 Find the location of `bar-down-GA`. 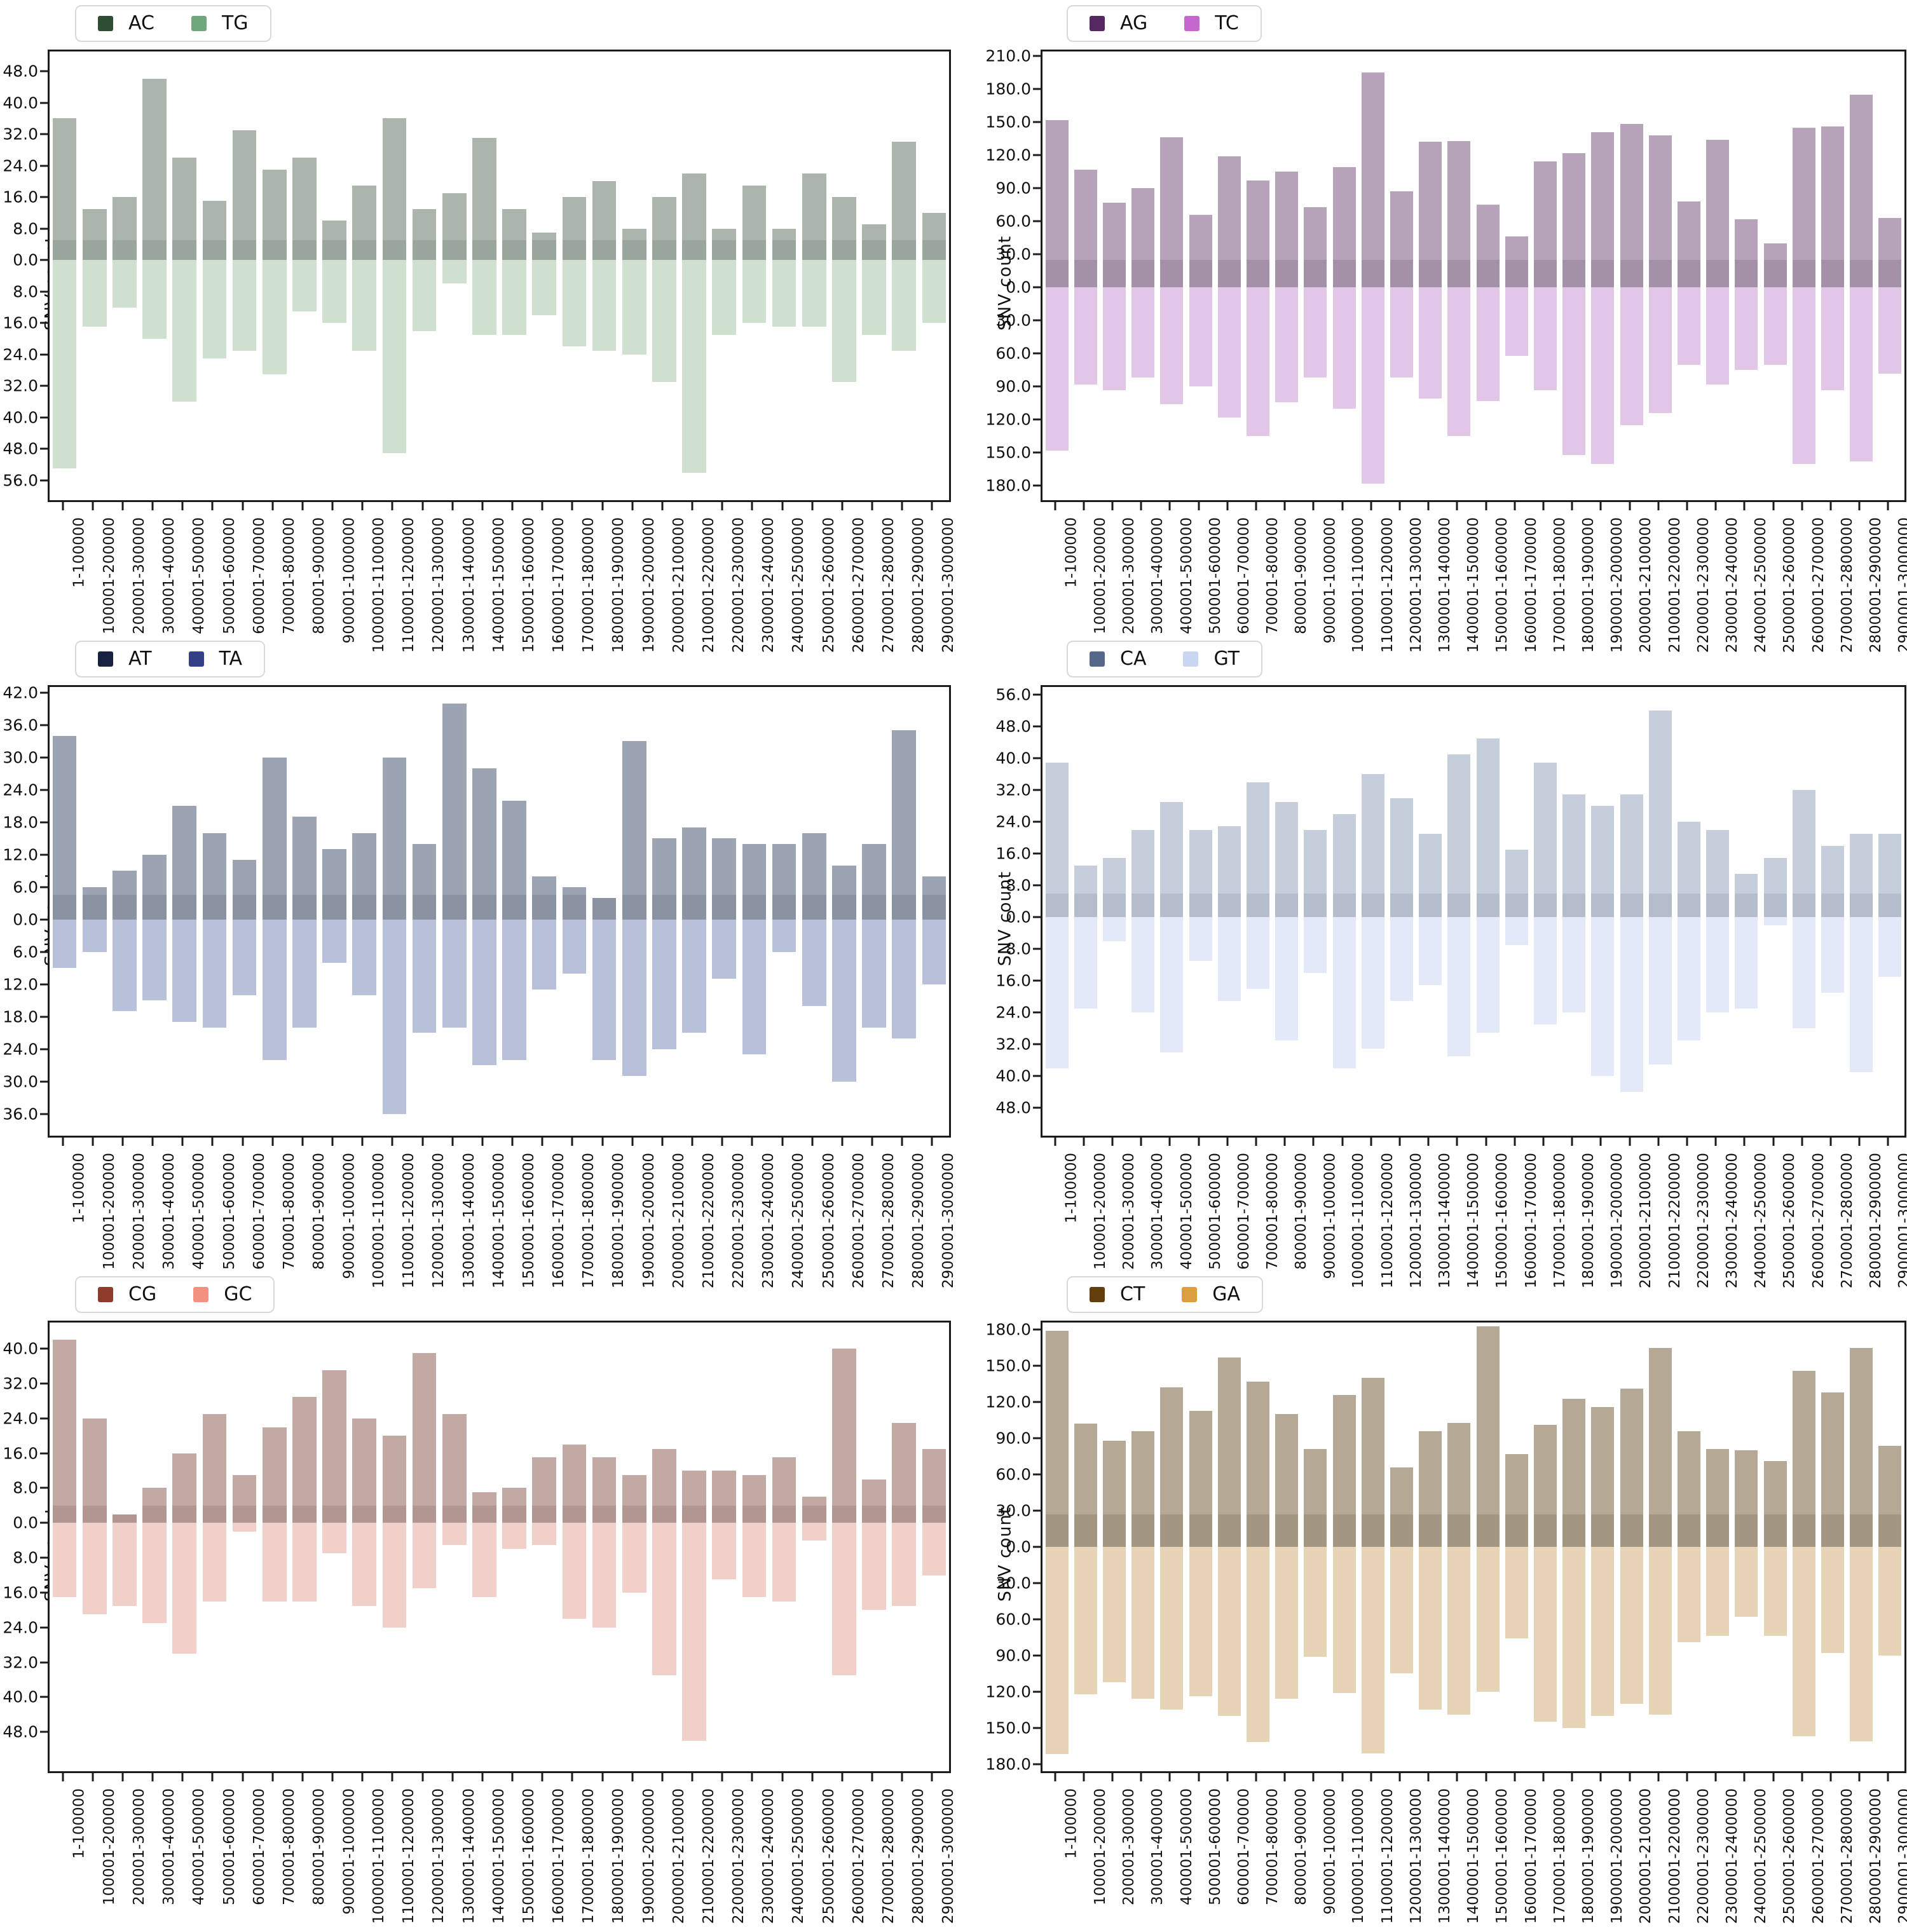

bar-down-GA is located at coordinates (1718, 1591).